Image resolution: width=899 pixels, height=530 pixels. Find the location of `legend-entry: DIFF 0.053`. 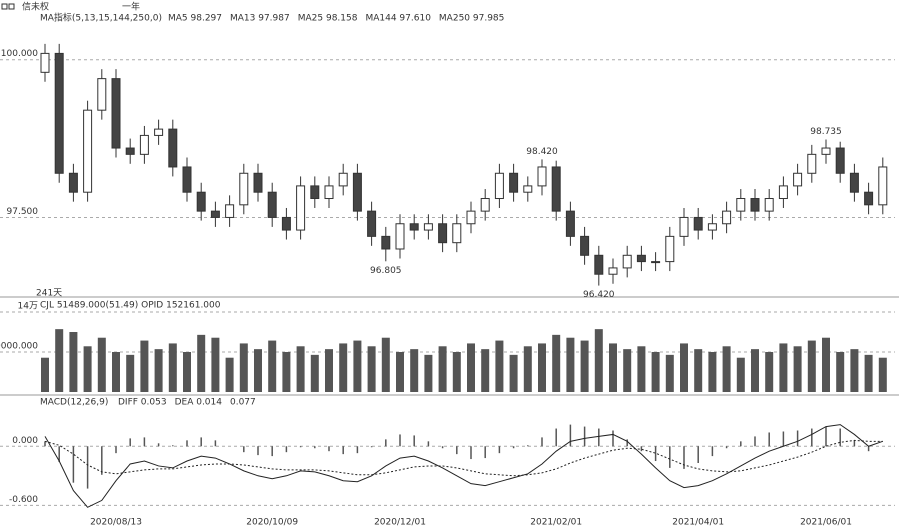

legend-entry: DIFF 0.053 is located at coordinates (142, 403).